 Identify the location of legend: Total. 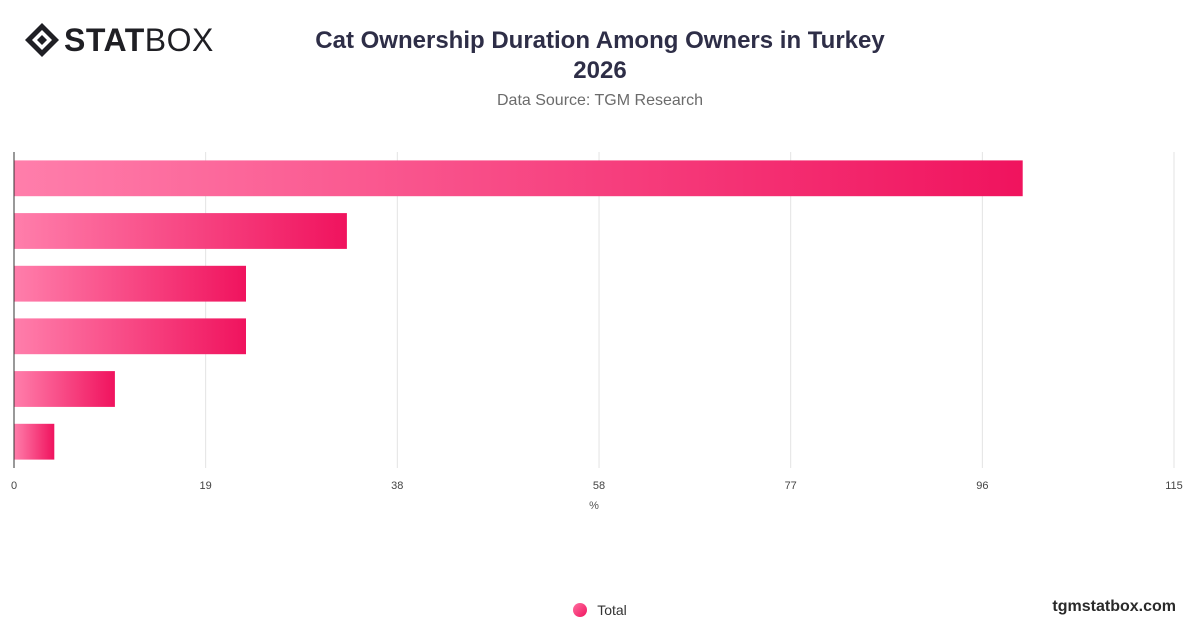
(600, 610).